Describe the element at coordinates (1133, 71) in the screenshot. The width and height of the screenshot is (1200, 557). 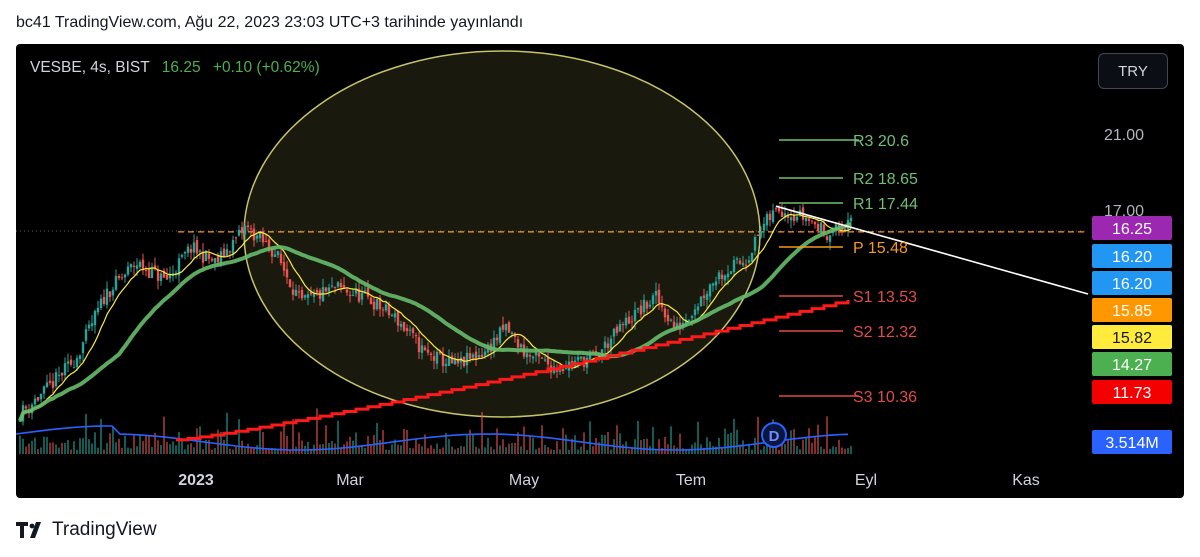
I see `currency-button: TRY` at that location.